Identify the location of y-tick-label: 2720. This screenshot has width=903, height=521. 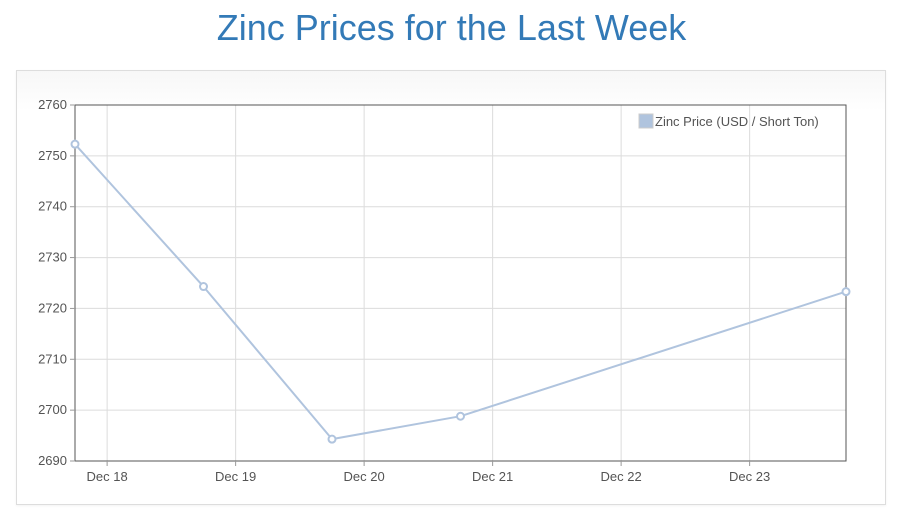
(52, 307).